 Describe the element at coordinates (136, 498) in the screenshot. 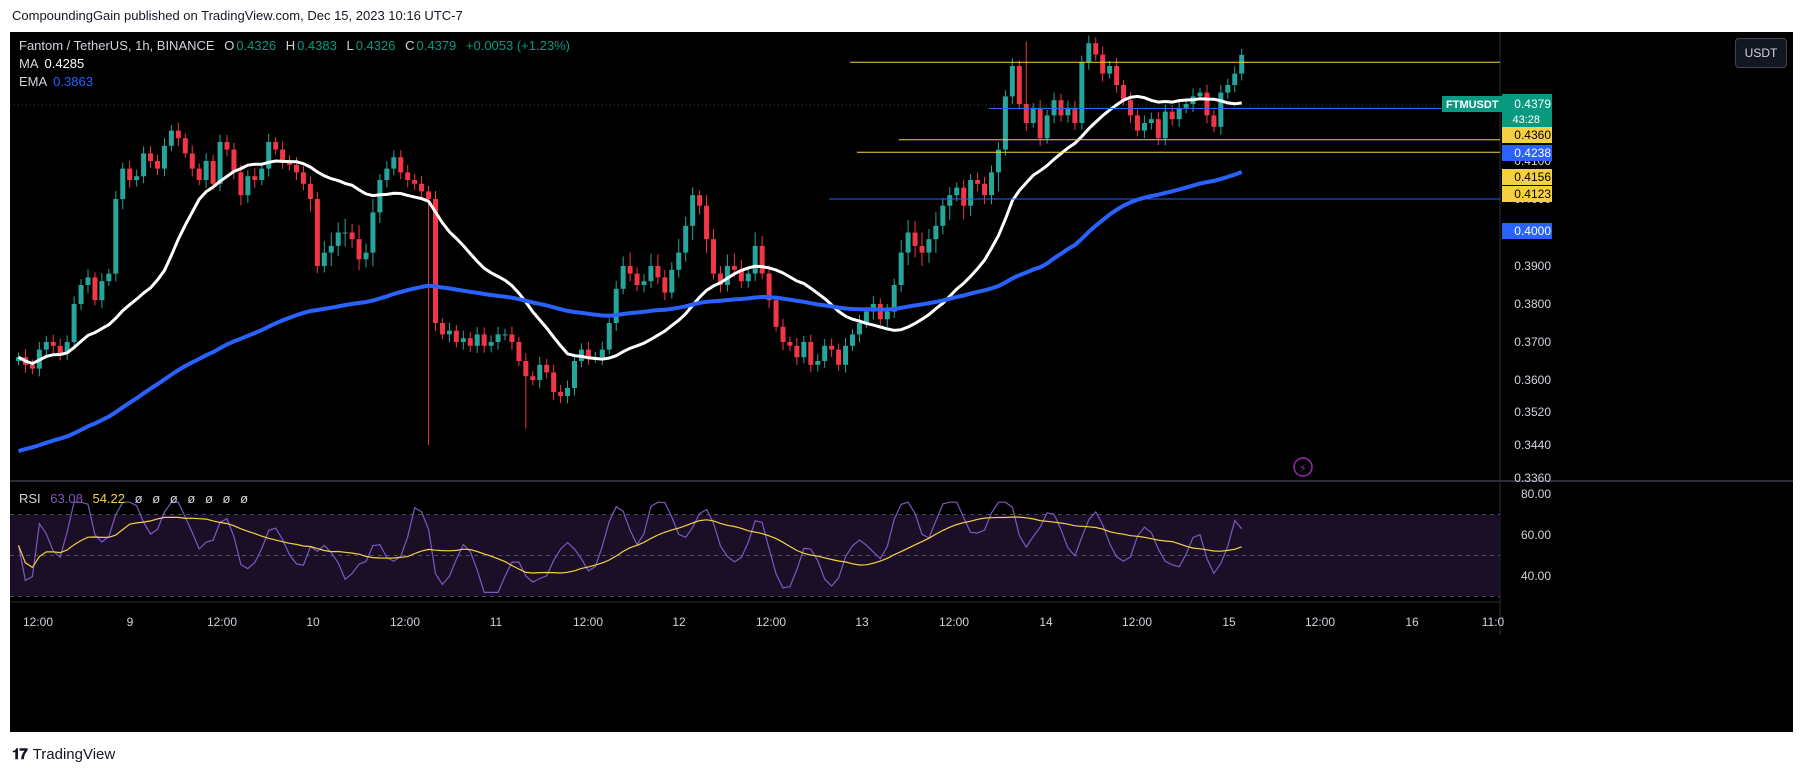

I see `rsi-legend: RSI 63.08 54.22 ø ø ø ø ø ø ø` at that location.